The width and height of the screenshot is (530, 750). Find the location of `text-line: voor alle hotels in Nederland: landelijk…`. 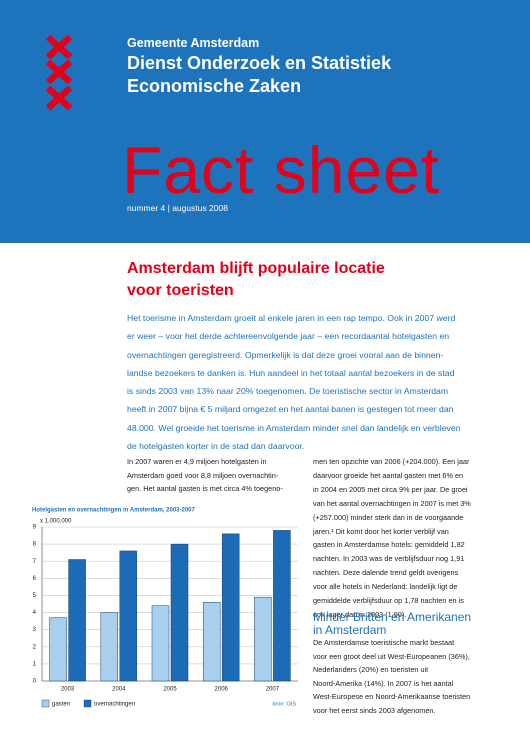

text-line: voor alle hotels in Nederland: landelijk… is located at coordinates (385, 587).